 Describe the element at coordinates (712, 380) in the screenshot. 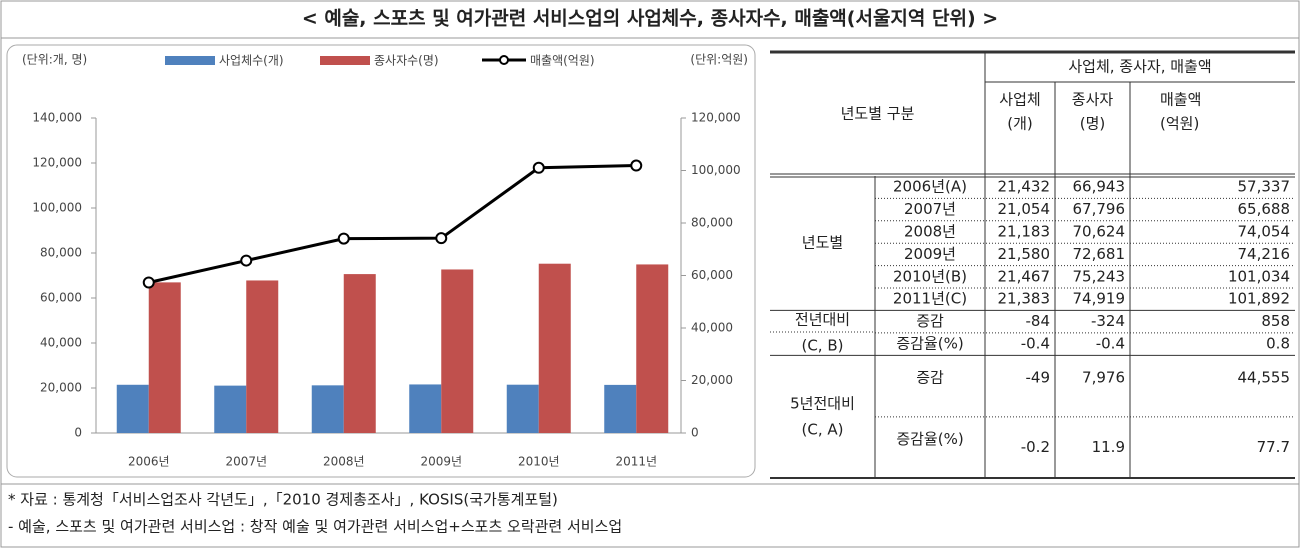

I see `y2-tick-label: 20,000` at that location.